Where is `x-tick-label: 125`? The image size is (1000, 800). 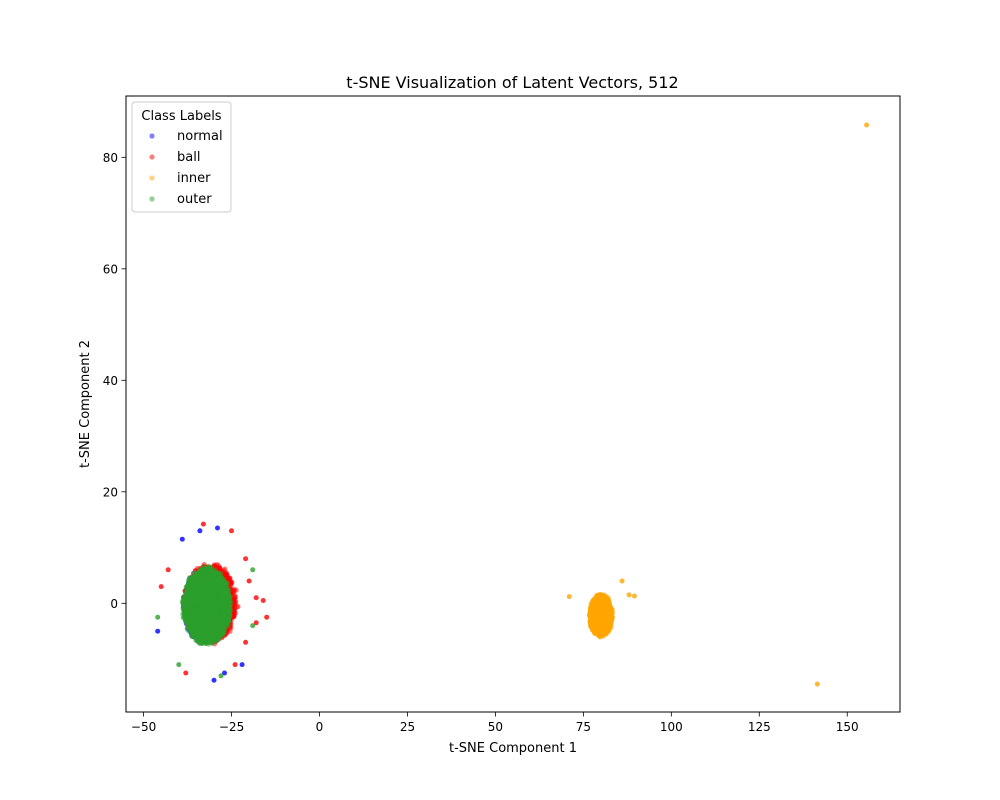
x-tick-label: 125 is located at coordinates (759, 727).